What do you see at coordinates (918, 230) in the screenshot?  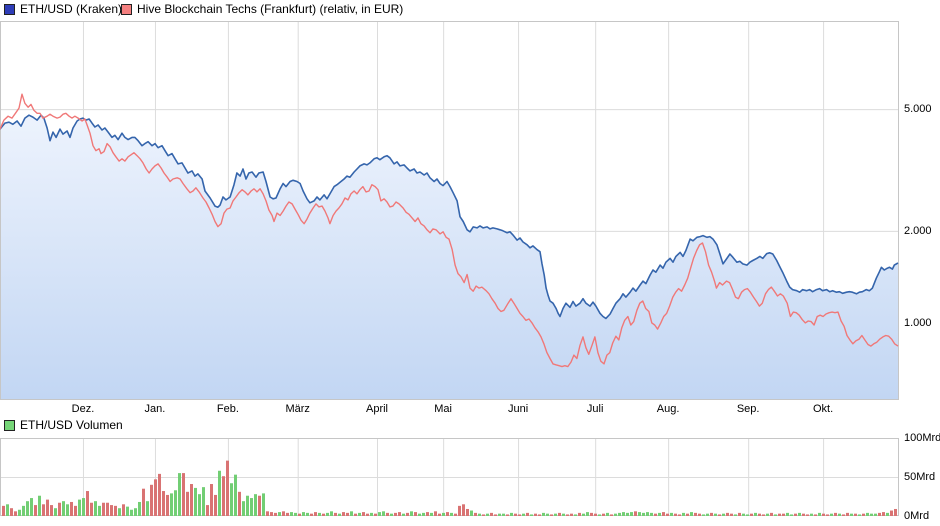 I see `price-axis-tick-label: 2.000` at bounding box center [918, 230].